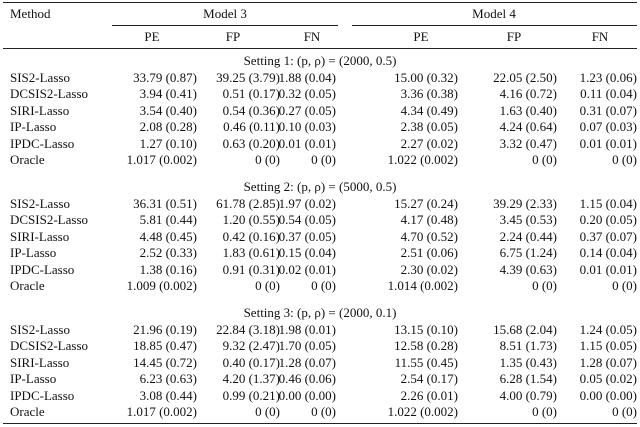 This screenshot has height=427, width=640. What do you see at coordinates (307, 236) in the screenshot?
I see `cell: 0.37 (0.05)` at bounding box center [307, 236].